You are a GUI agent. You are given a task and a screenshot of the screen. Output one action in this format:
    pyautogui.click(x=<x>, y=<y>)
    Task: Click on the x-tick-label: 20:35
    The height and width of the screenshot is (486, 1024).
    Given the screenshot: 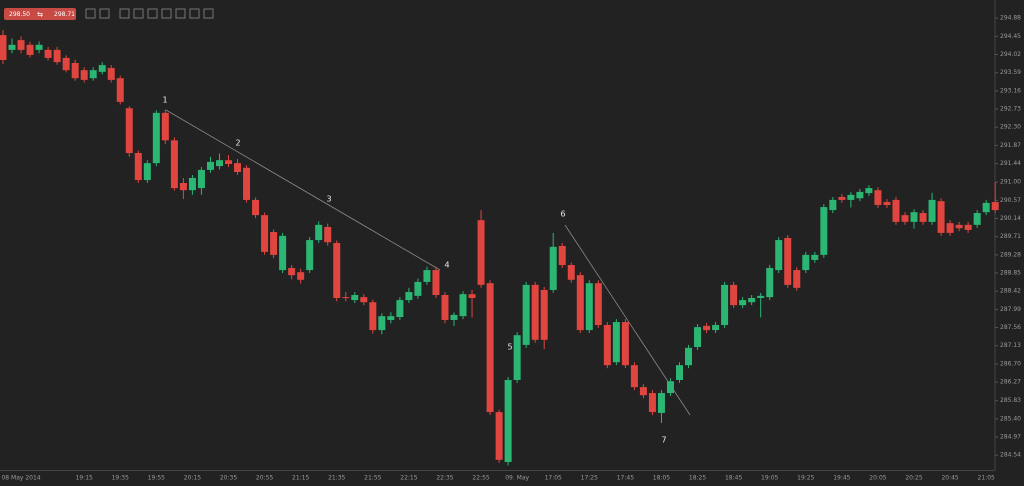 What is the action you would take?
    pyautogui.click(x=228, y=478)
    